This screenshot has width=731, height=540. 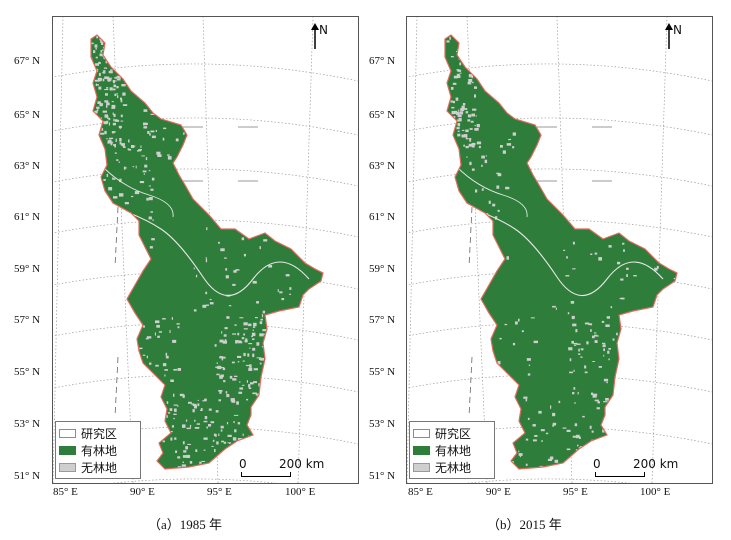 I want to click on lat-label-53: 53° N, so click(x=27, y=424).